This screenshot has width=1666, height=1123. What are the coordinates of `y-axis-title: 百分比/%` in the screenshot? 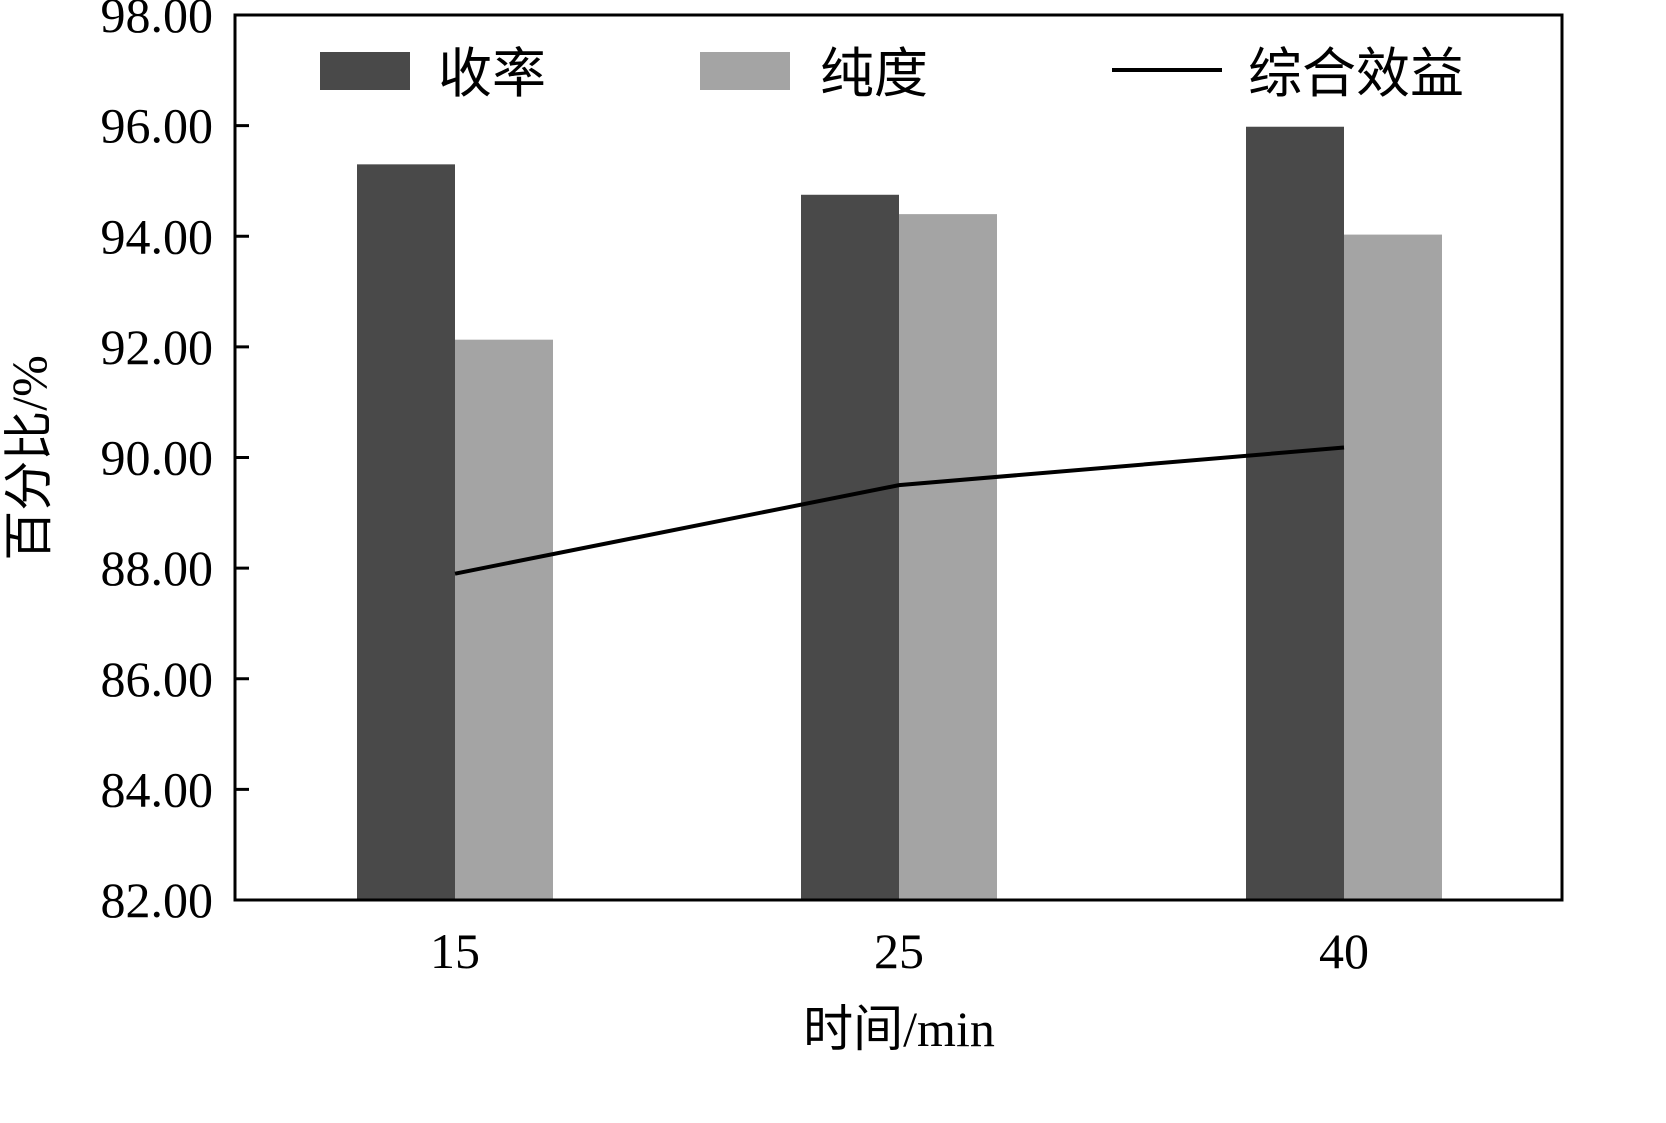 It's located at (29, 458).